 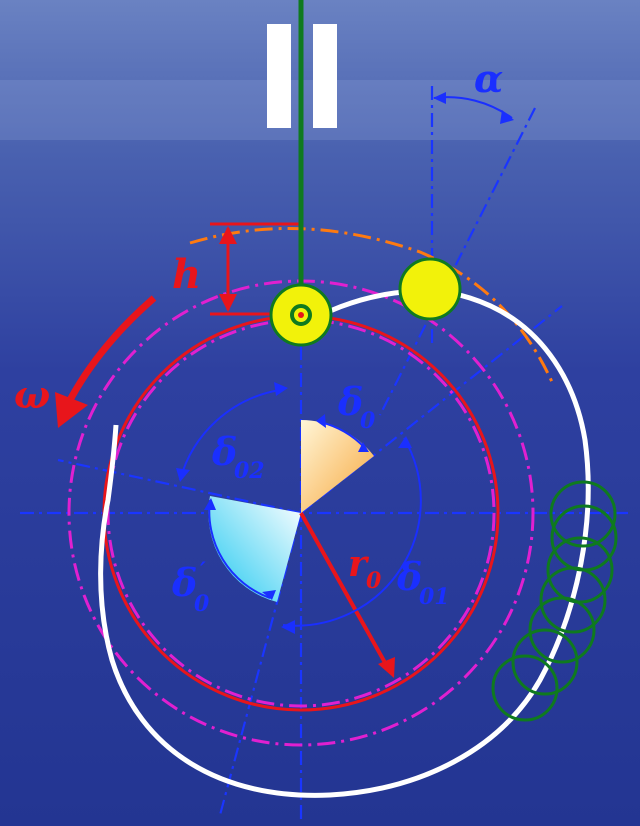 What do you see at coordinates (302, 76) in the screenshot?
I see `pause-icon` at bounding box center [302, 76].